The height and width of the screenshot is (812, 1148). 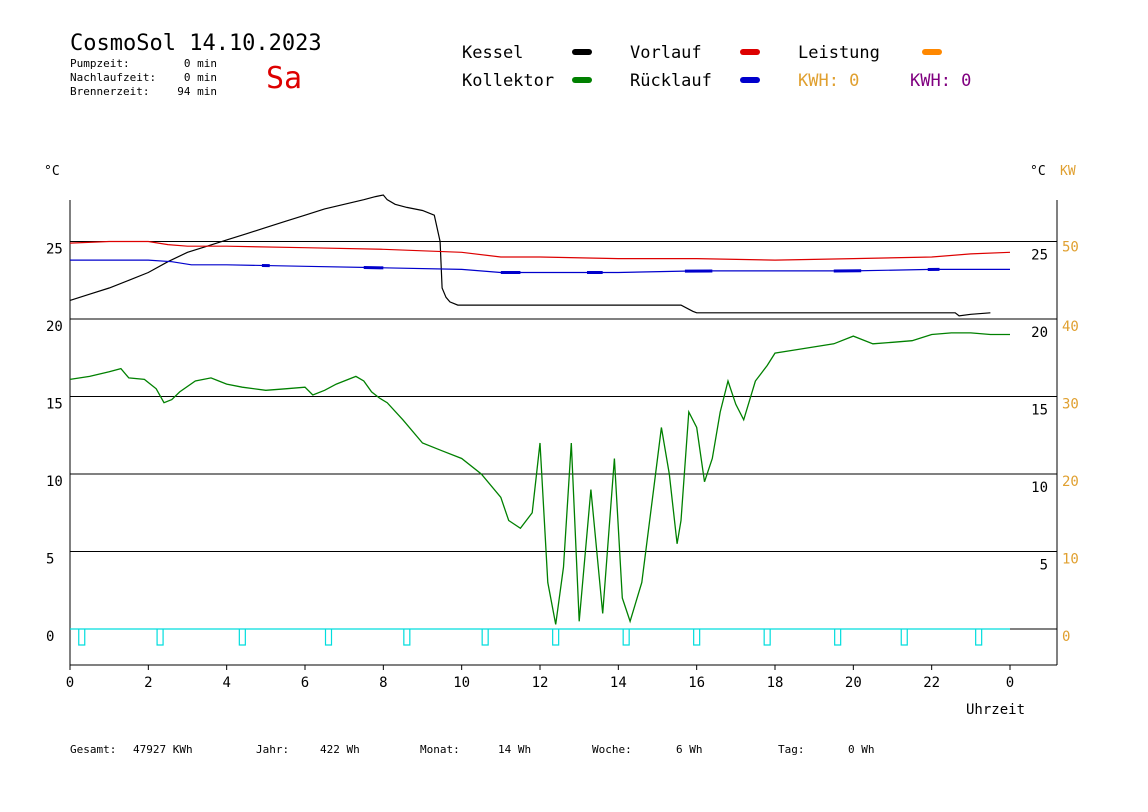 What do you see at coordinates (775, 683) in the screenshot?
I see `x-tick-label: 18` at bounding box center [775, 683].